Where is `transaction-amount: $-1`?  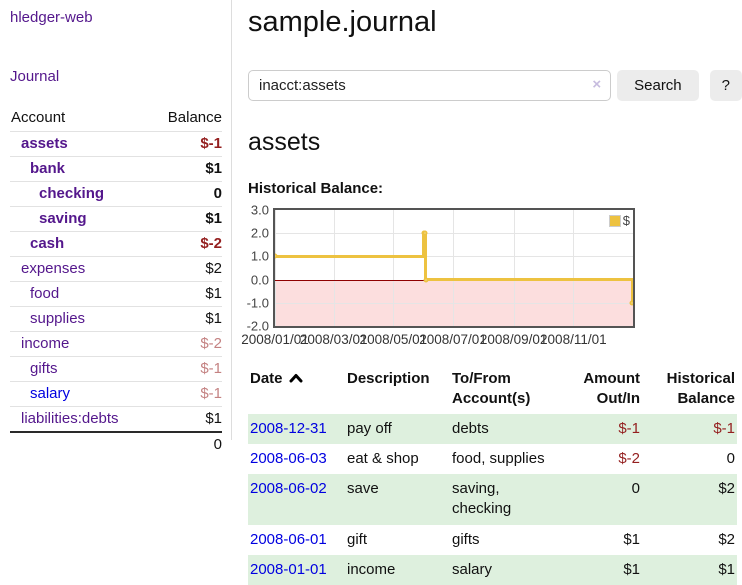
transaction-amount: $-1 is located at coordinates (629, 428).